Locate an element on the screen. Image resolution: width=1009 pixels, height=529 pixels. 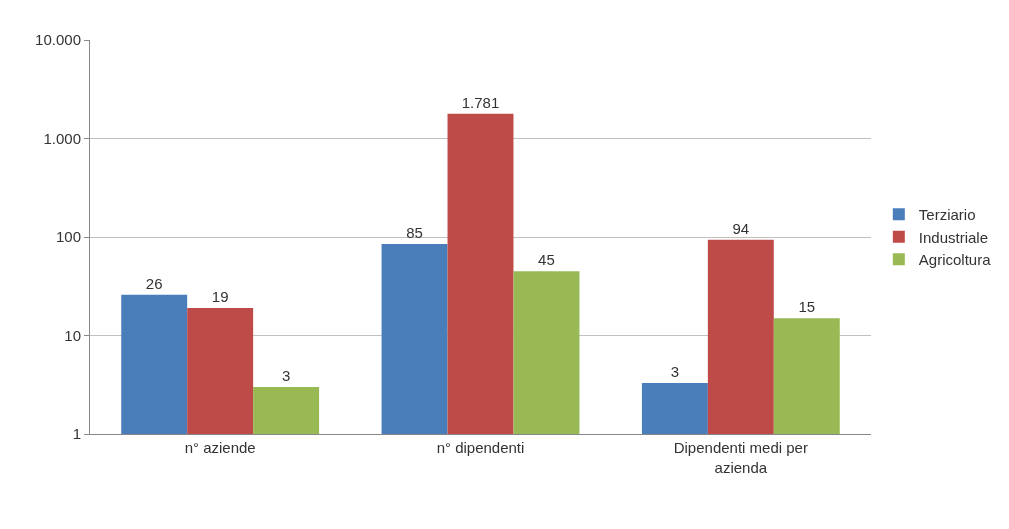
legend-label: Terziario is located at coordinates (947, 215).